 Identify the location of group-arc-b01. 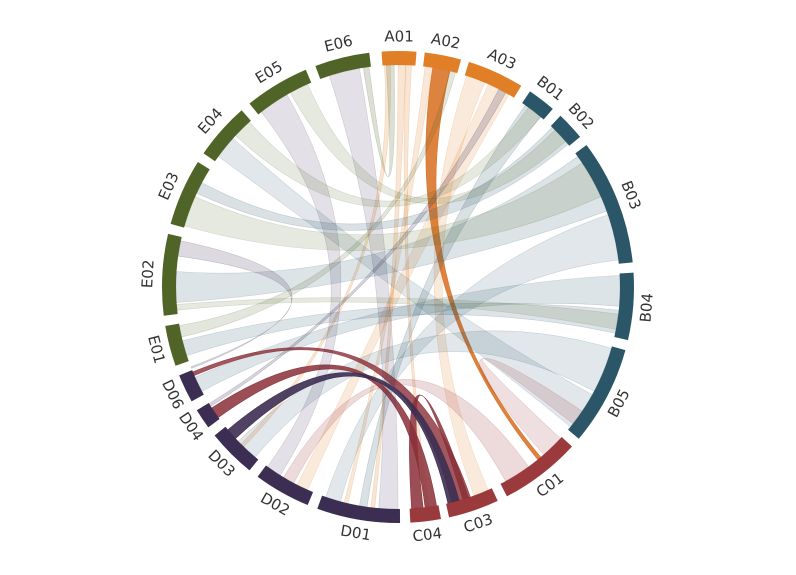
(537, 105).